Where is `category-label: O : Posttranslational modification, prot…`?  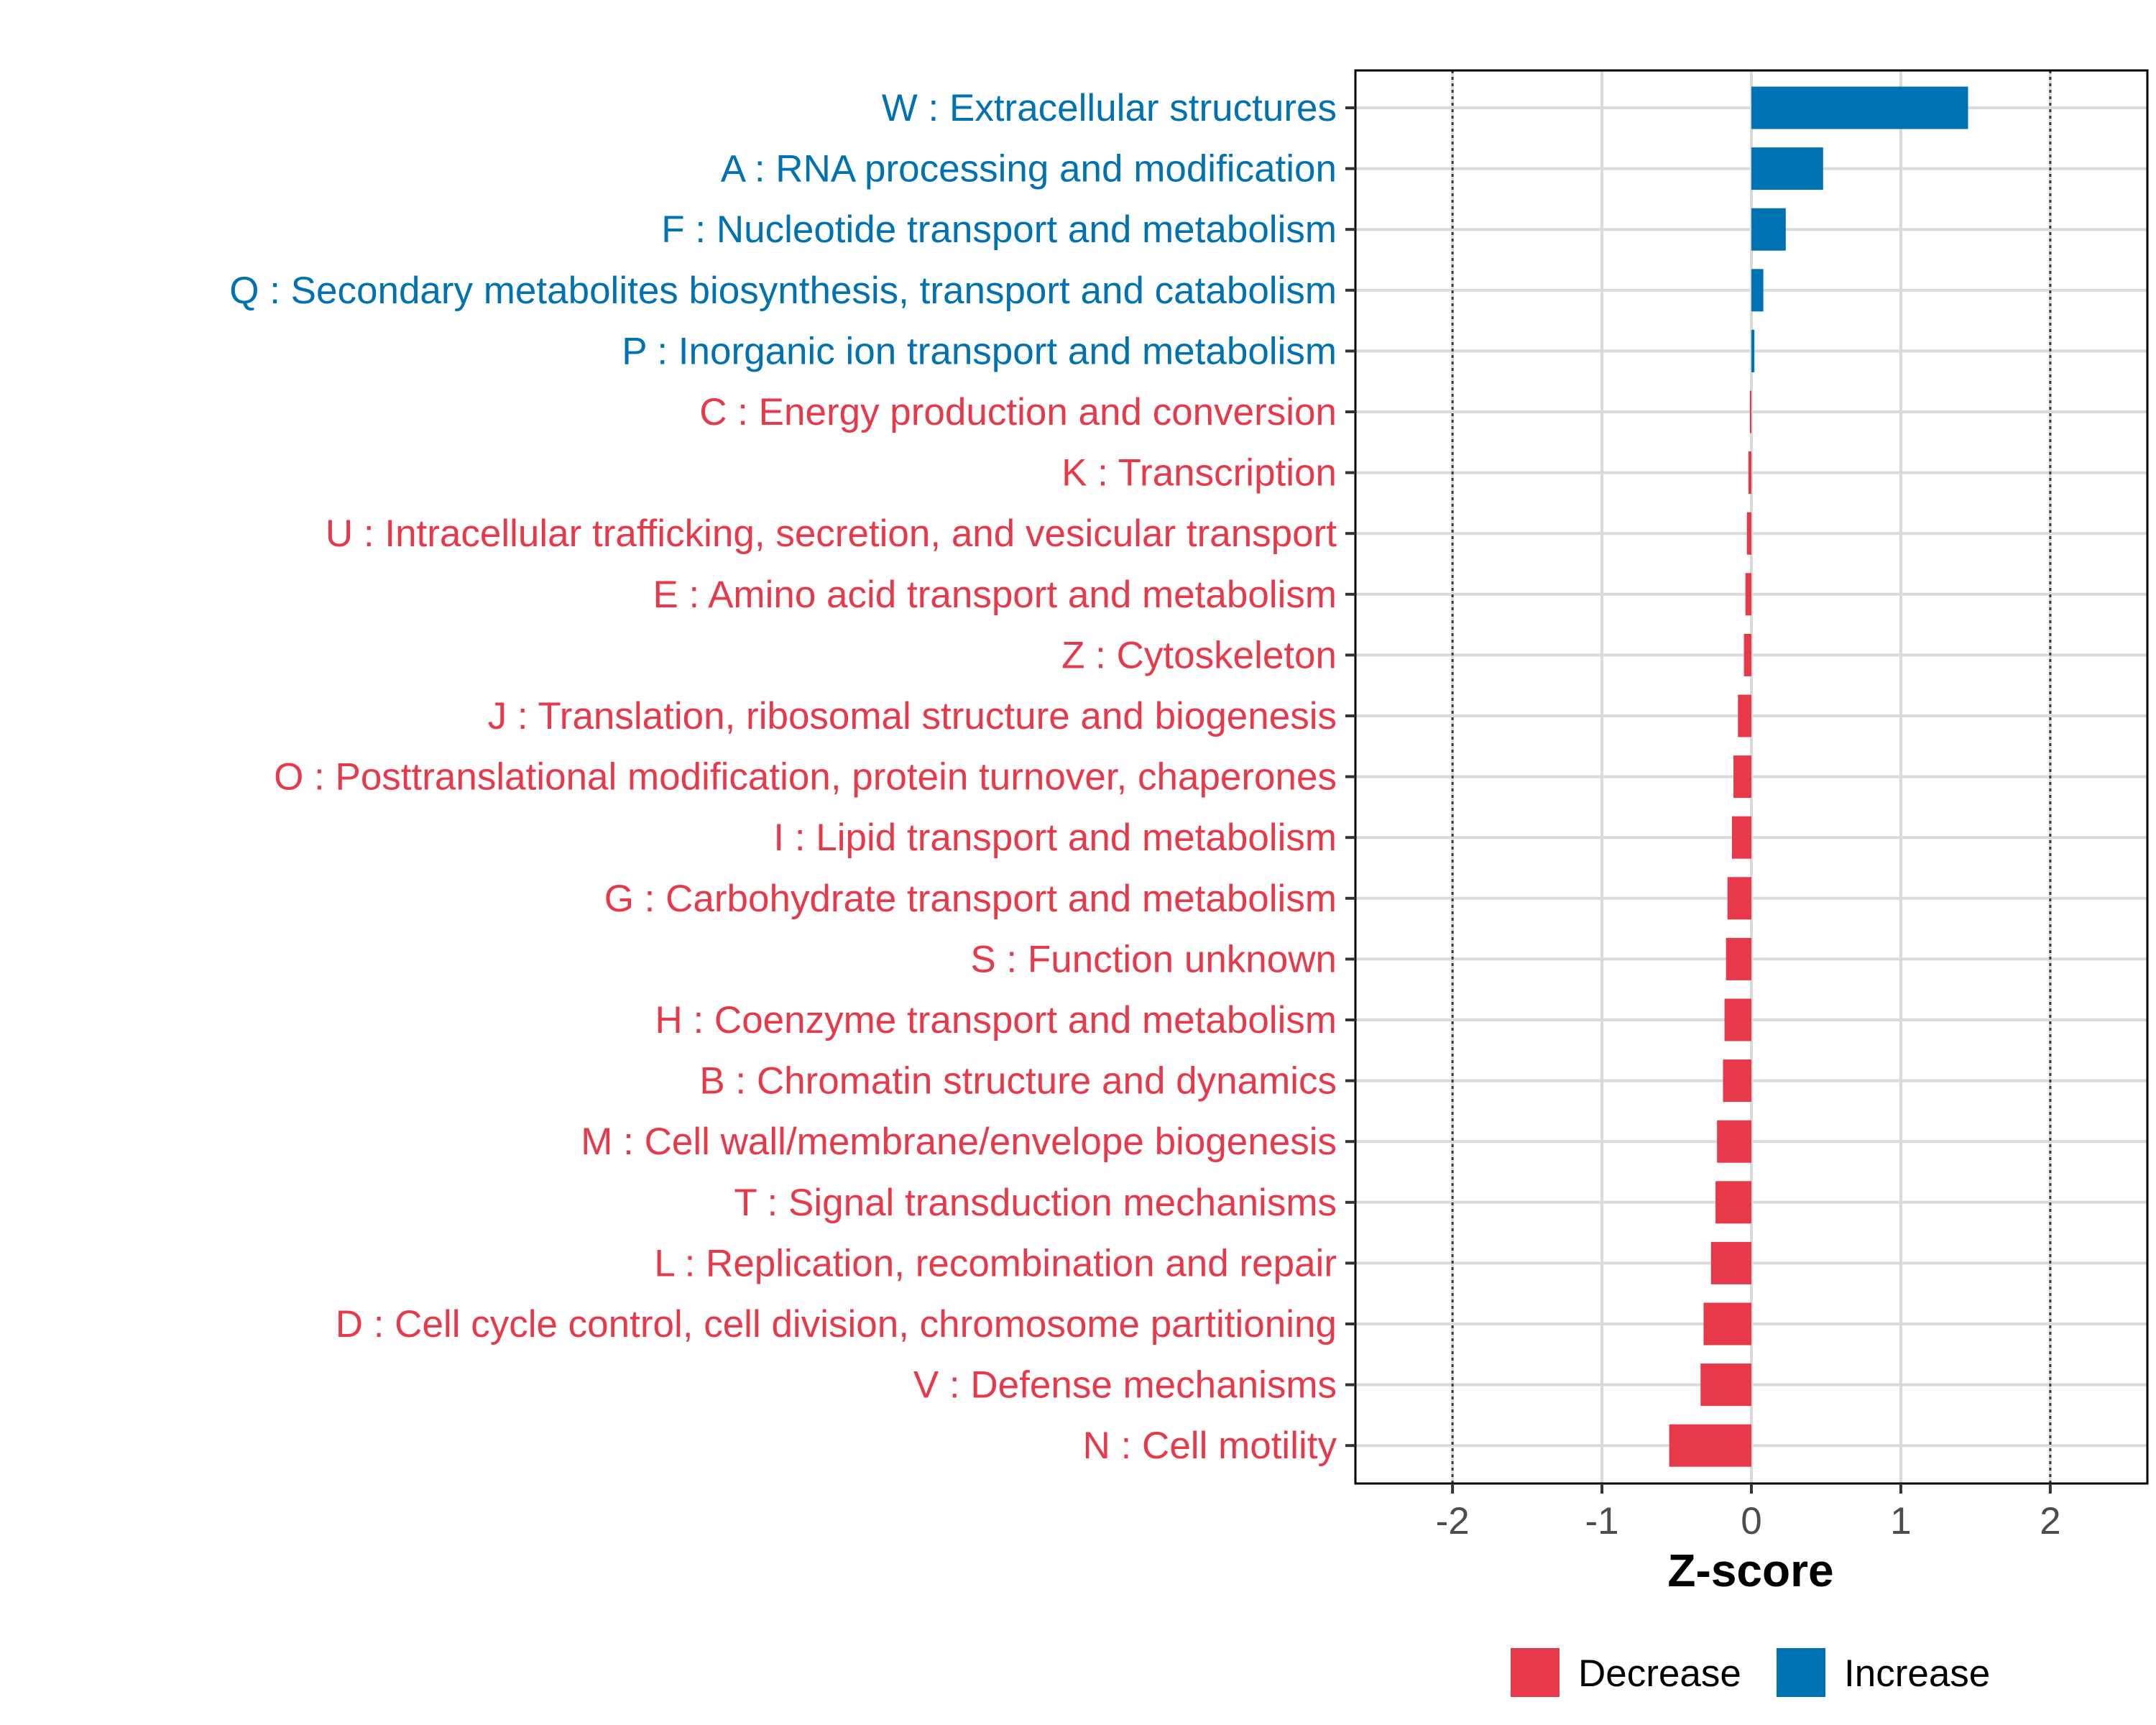 category-label: O : Posttranslational modification, prot… is located at coordinates (805, 777).